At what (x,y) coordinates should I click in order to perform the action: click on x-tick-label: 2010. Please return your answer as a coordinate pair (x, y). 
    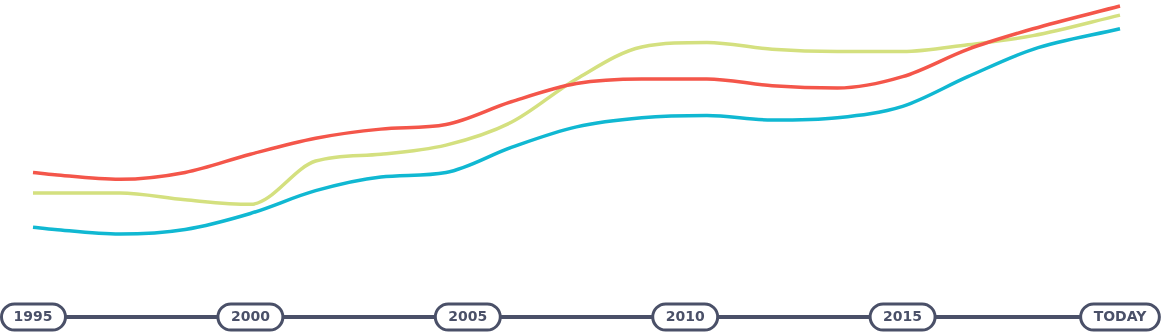
    Looking at the image, I should click on (685, 316).